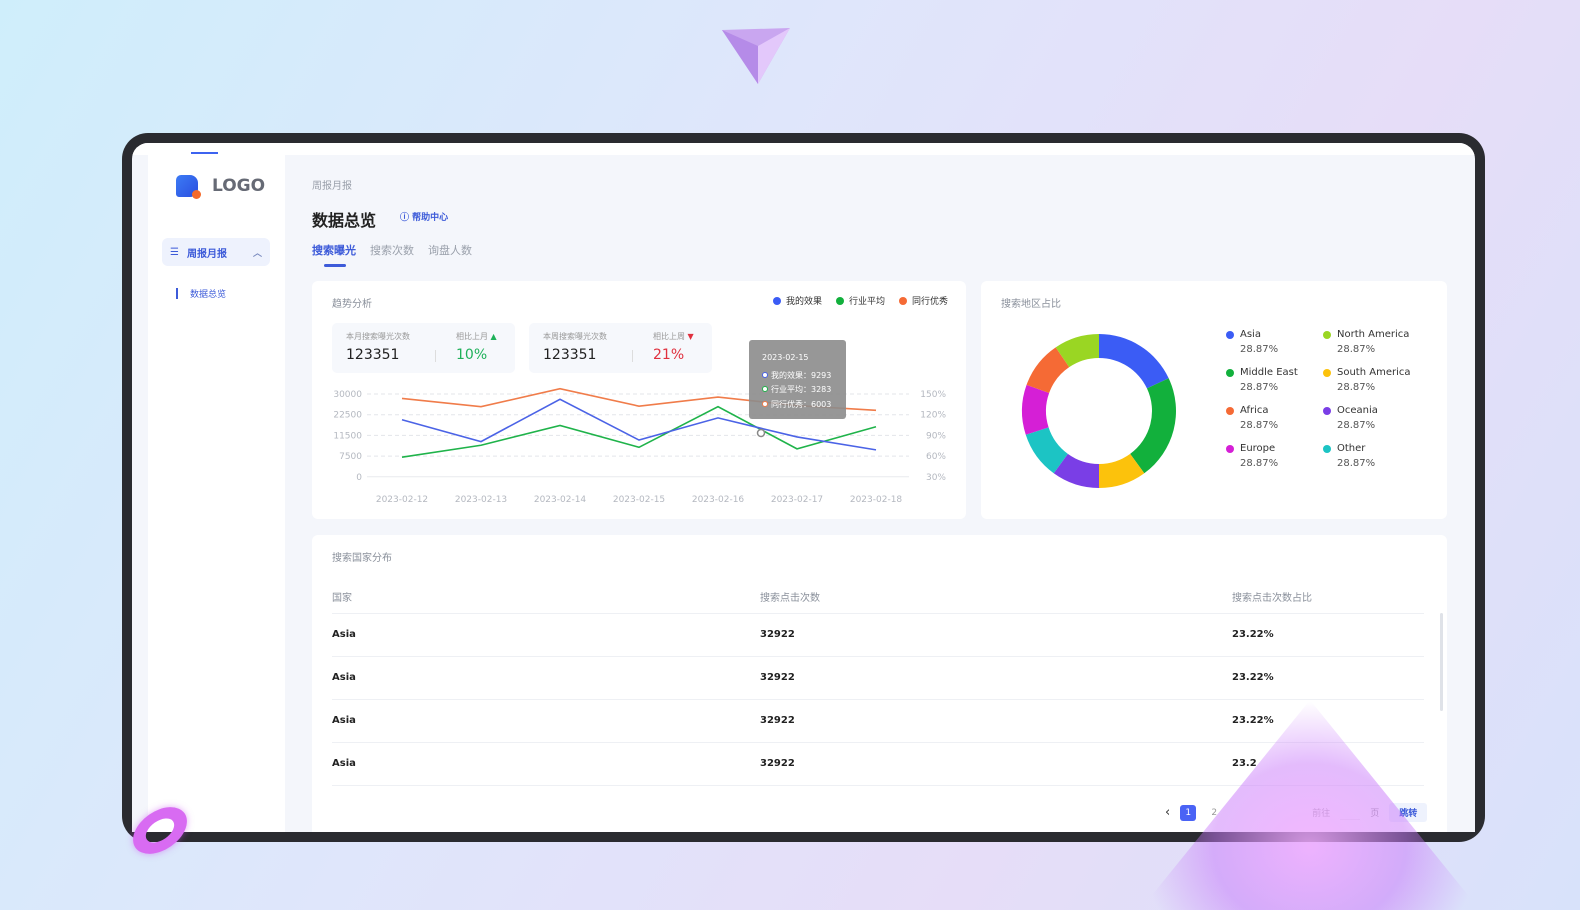 The width and height of the screenshot is (1580, 910). I want to click on legend-item: 同行优秀, so click(923, 300).